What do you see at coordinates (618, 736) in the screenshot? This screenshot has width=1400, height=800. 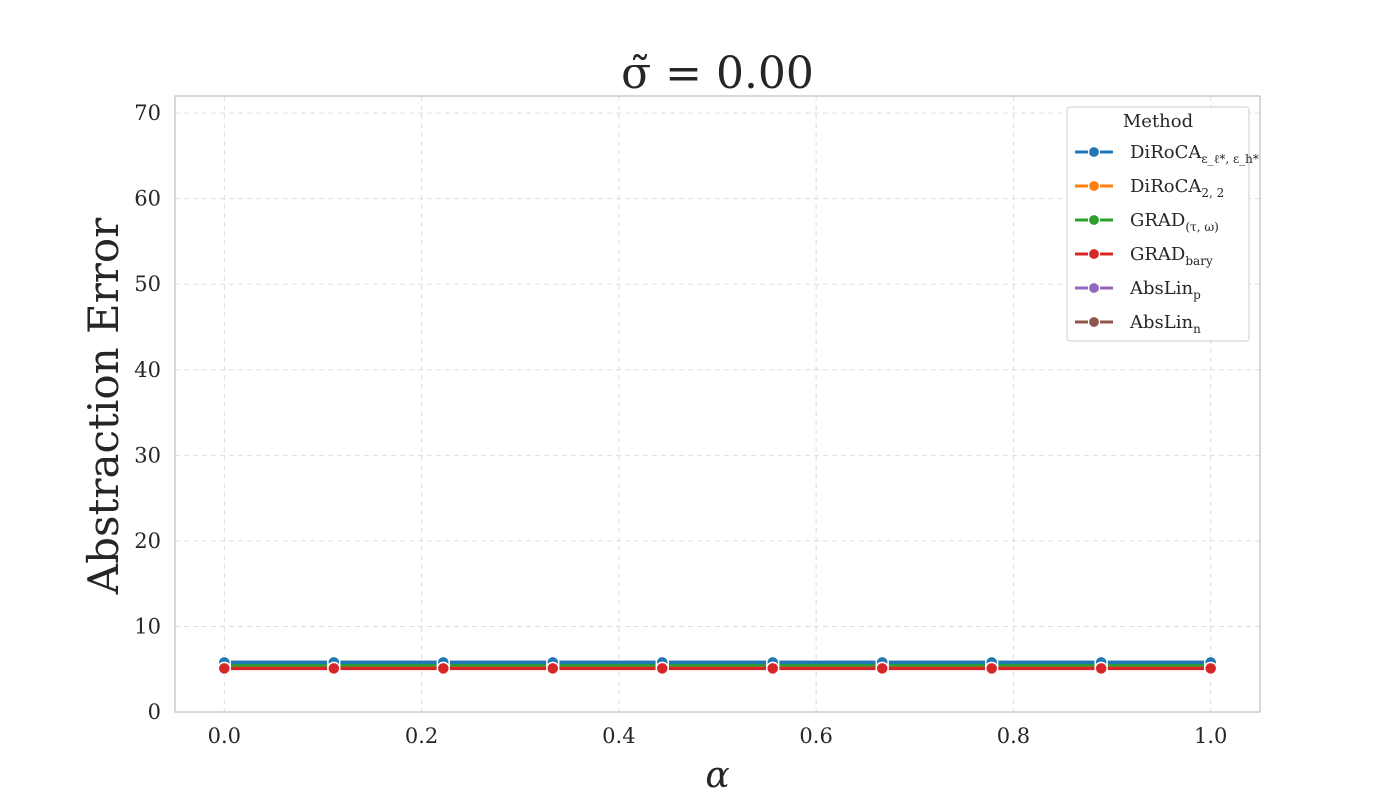 I see `x-tick-label: 0.4` at bounding box center [618, 736].